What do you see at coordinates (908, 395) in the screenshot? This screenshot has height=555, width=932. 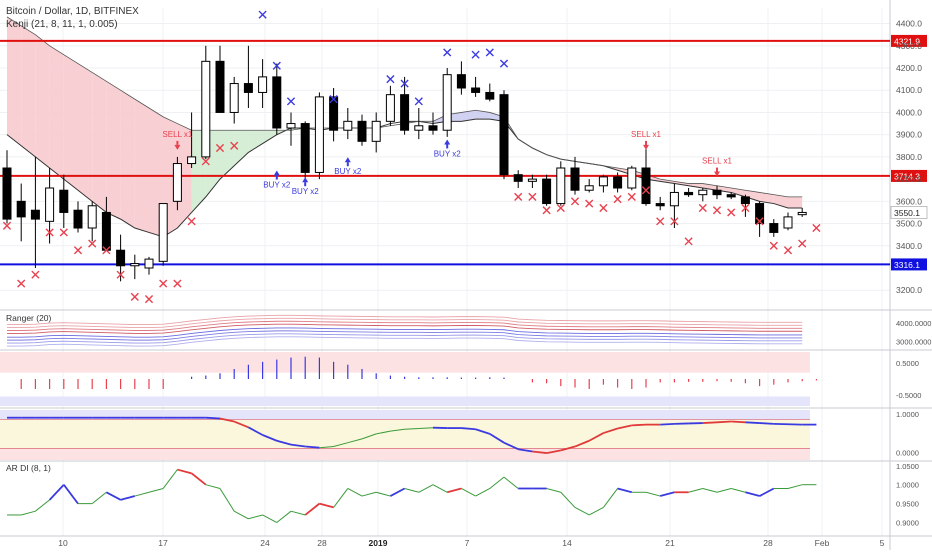 I see `panel-tick-label: -0.5000` at bounding box center [908, 395].